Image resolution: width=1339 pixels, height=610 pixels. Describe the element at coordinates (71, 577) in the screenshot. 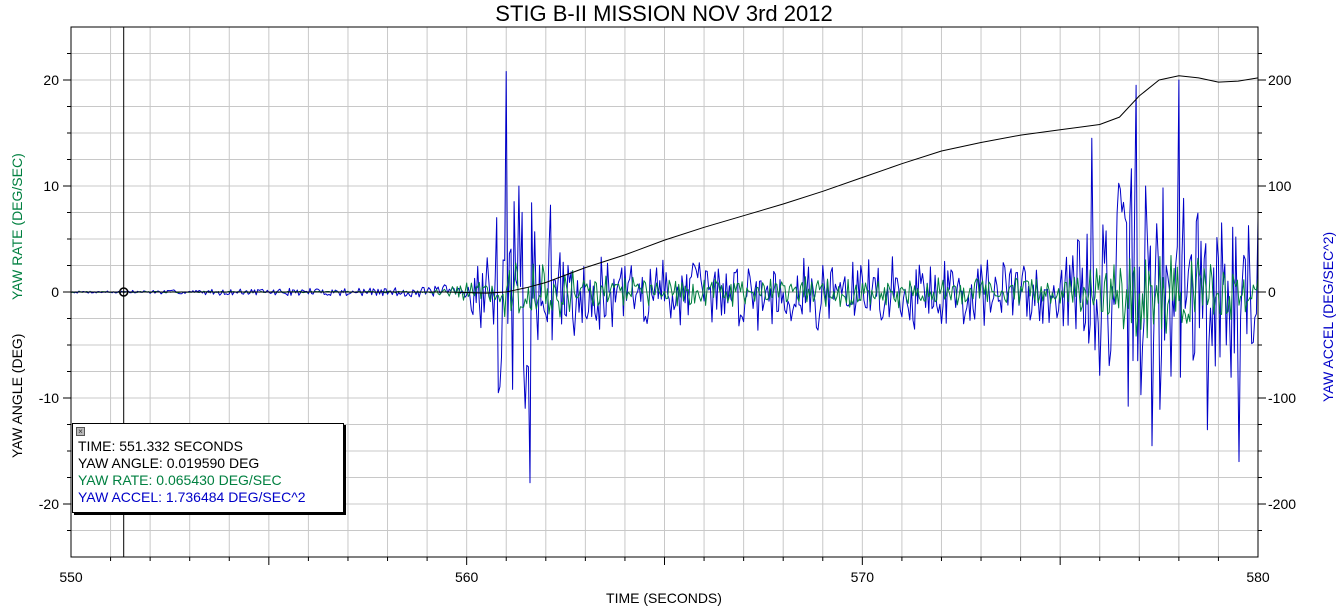

I see `x-tick-label: 550` at that location.